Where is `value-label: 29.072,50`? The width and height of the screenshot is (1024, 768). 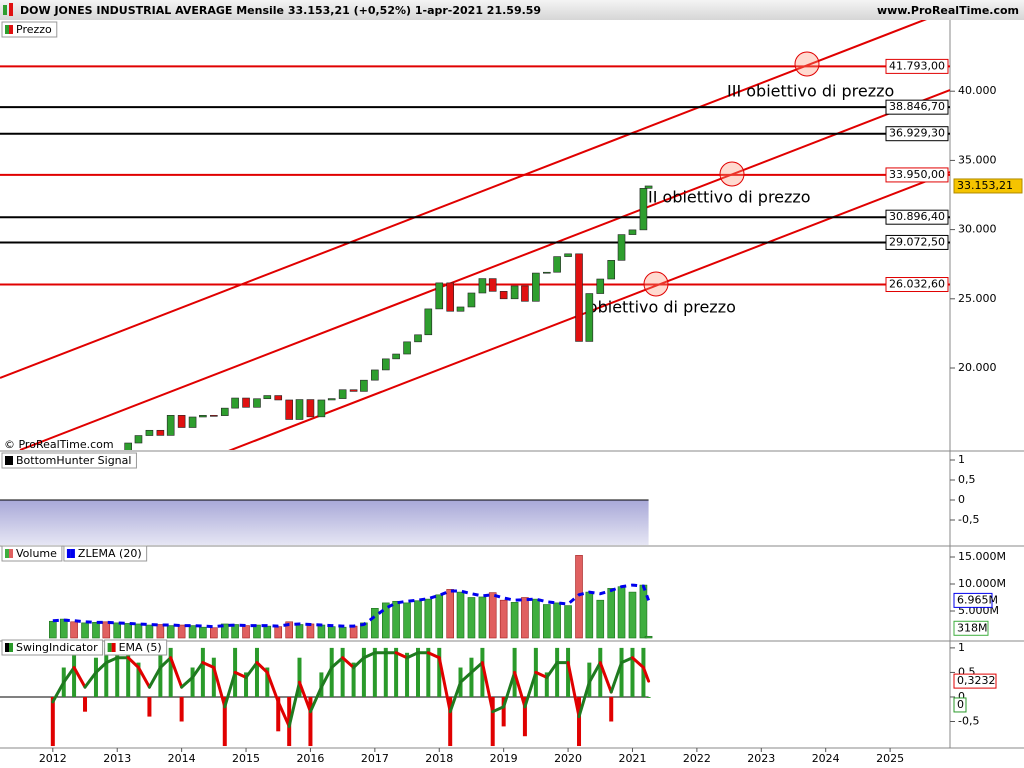
value-label: 29.072,50 is located at coordinates (917, 241).